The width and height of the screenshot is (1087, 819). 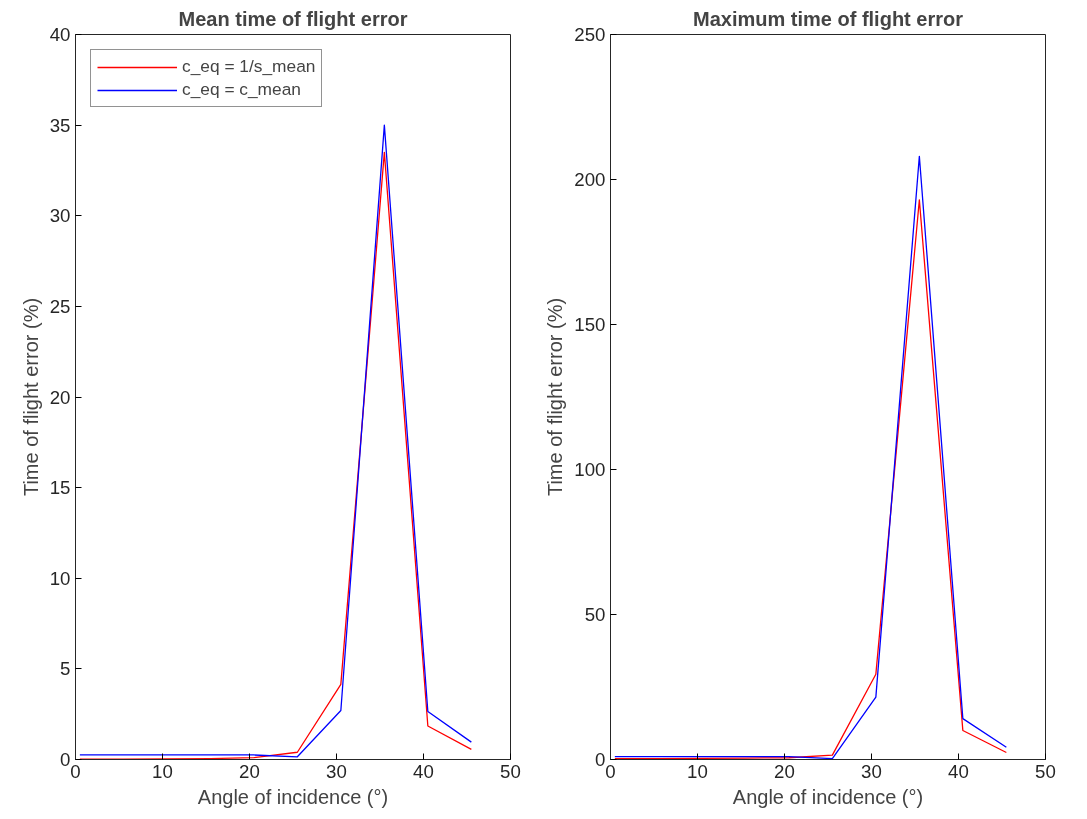 I want to click on y-tick-label: 100, so click(x=590, y=469).